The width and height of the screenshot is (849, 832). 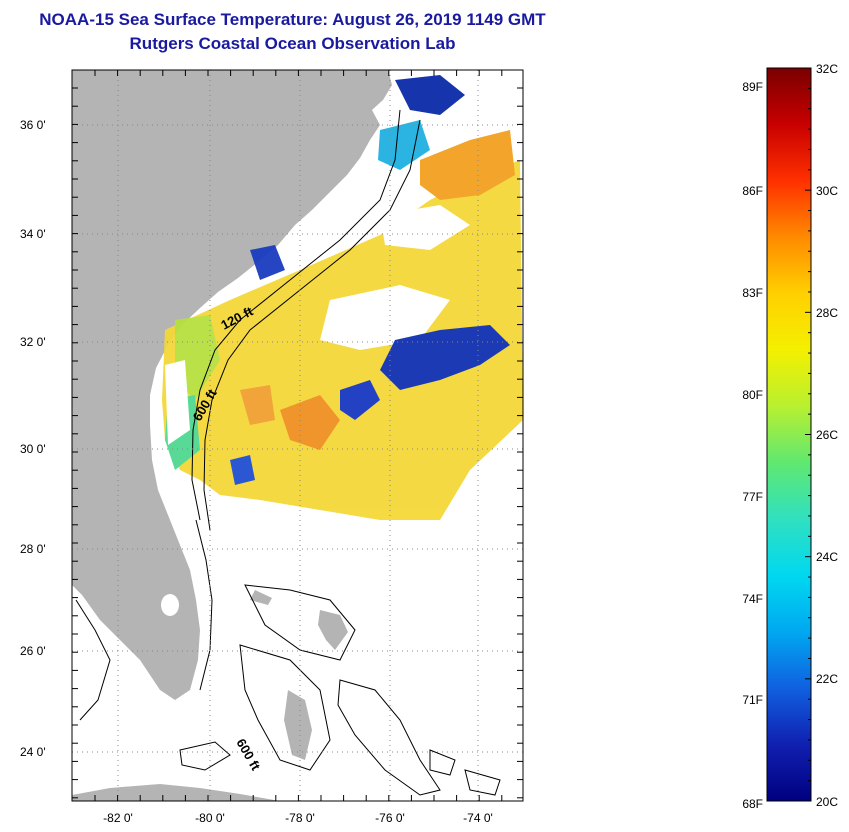 I want to click on cb-label-f: 68F, so click(x=752, y=804).